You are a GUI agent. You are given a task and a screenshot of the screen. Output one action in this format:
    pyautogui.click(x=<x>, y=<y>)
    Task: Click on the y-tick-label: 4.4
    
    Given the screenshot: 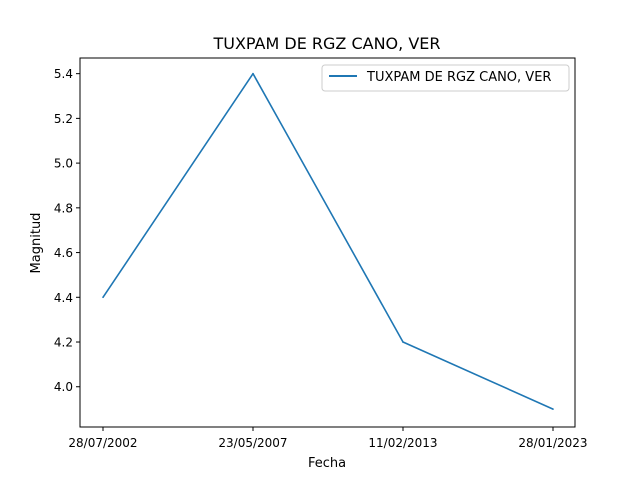 What is the action you would take?
    pyautogui.click(x=63, y=298)
    